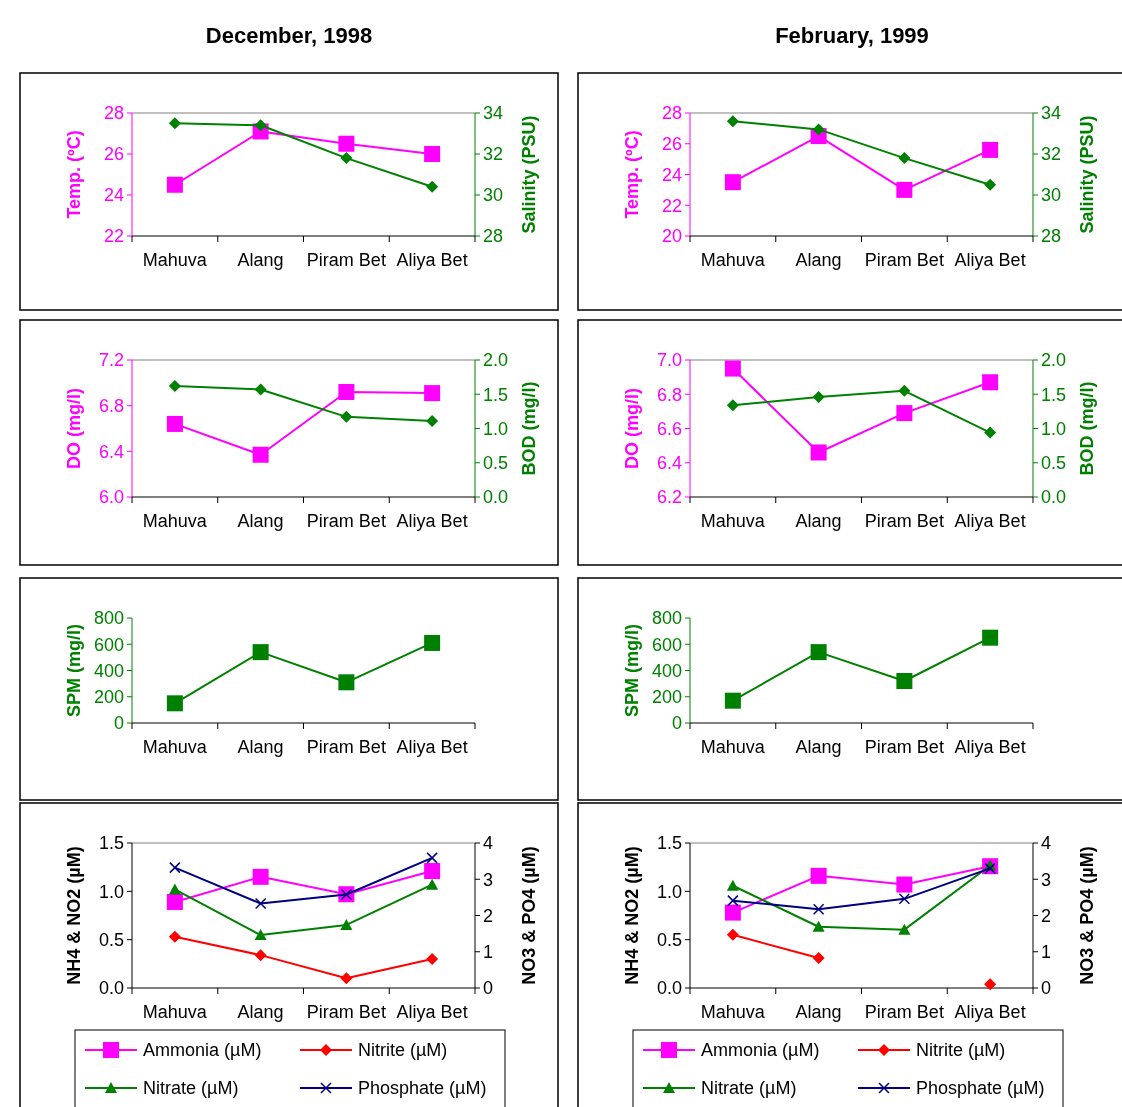 Image resolution: width=1122 pixels, height=1107 pixels. Describe the element at coordinates (666, 618) in the screenshot. I see `y-tick-label: 800` at that location.